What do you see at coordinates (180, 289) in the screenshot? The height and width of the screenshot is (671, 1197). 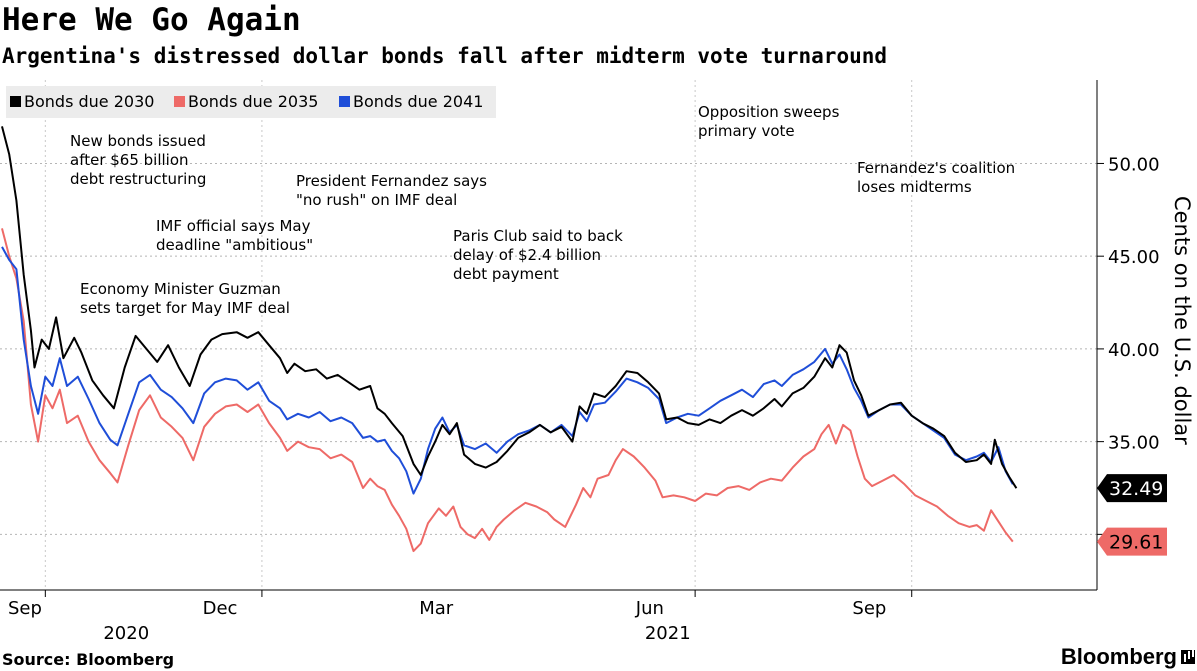 I see `annotation-text: Economy Minister Guzman` at bounding box center [180, 289].